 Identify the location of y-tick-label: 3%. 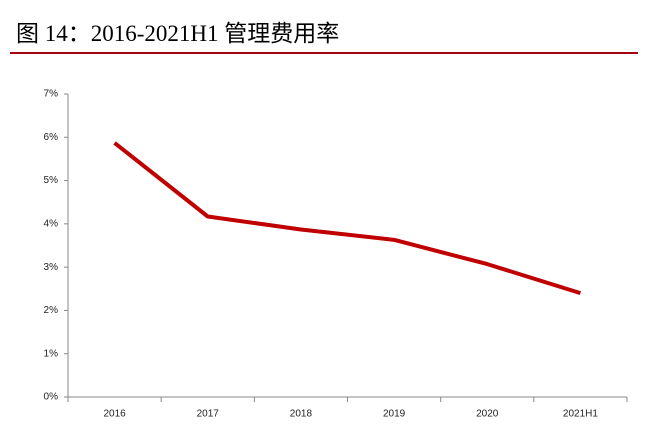
(51, 267).